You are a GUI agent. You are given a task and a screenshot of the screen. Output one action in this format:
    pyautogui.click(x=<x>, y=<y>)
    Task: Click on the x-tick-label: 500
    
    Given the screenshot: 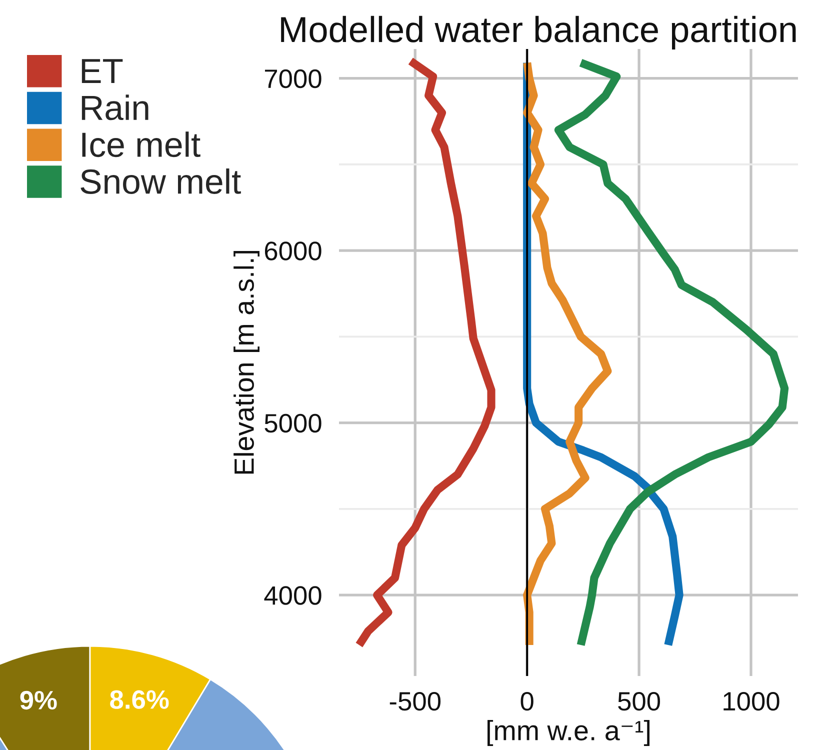 What is the action you would take?
    pyautogui.click(x=639, y=701)
    